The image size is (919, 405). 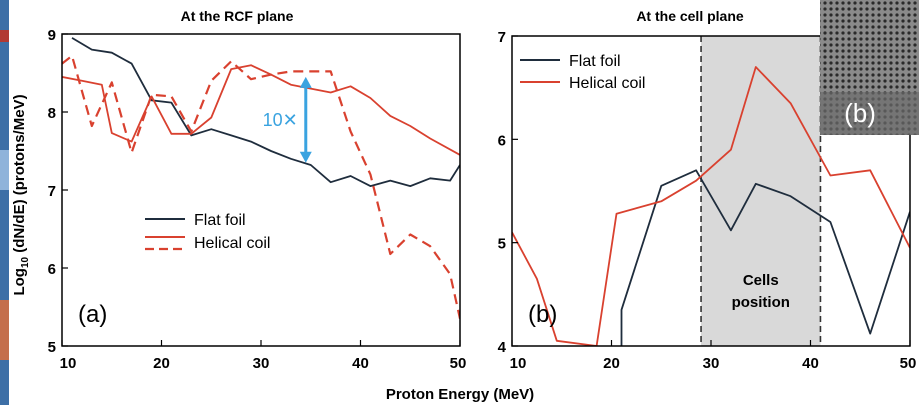 I want to click on y-axis-label-main: Log, so click(x=19, y=282).